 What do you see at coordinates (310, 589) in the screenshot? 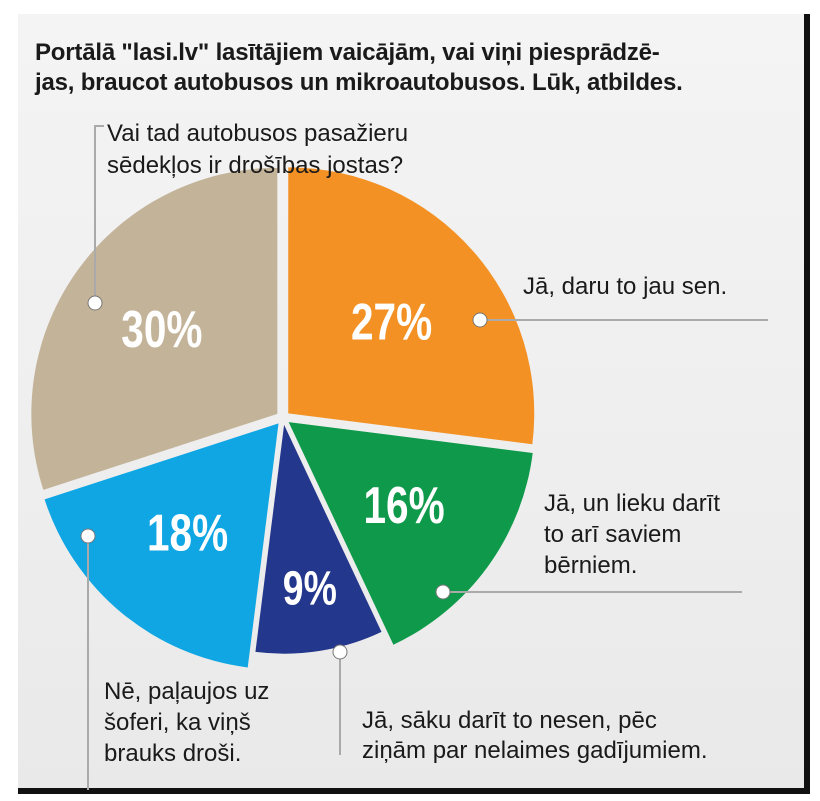
I see `slice-value-label: 9%` at bounding box center [310, 589].